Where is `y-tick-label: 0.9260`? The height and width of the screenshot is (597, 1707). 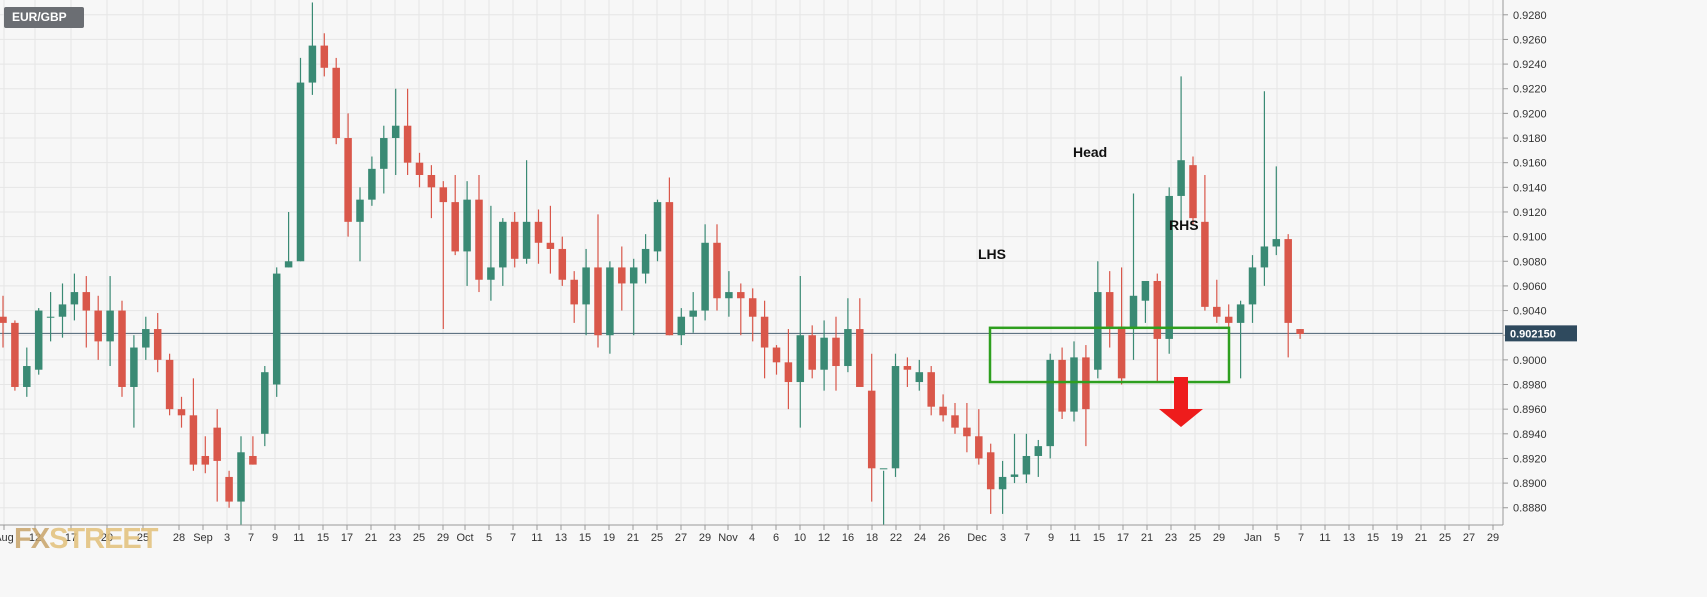 y-tick-label: 0.9260 is located at coordinates (1530, 40).